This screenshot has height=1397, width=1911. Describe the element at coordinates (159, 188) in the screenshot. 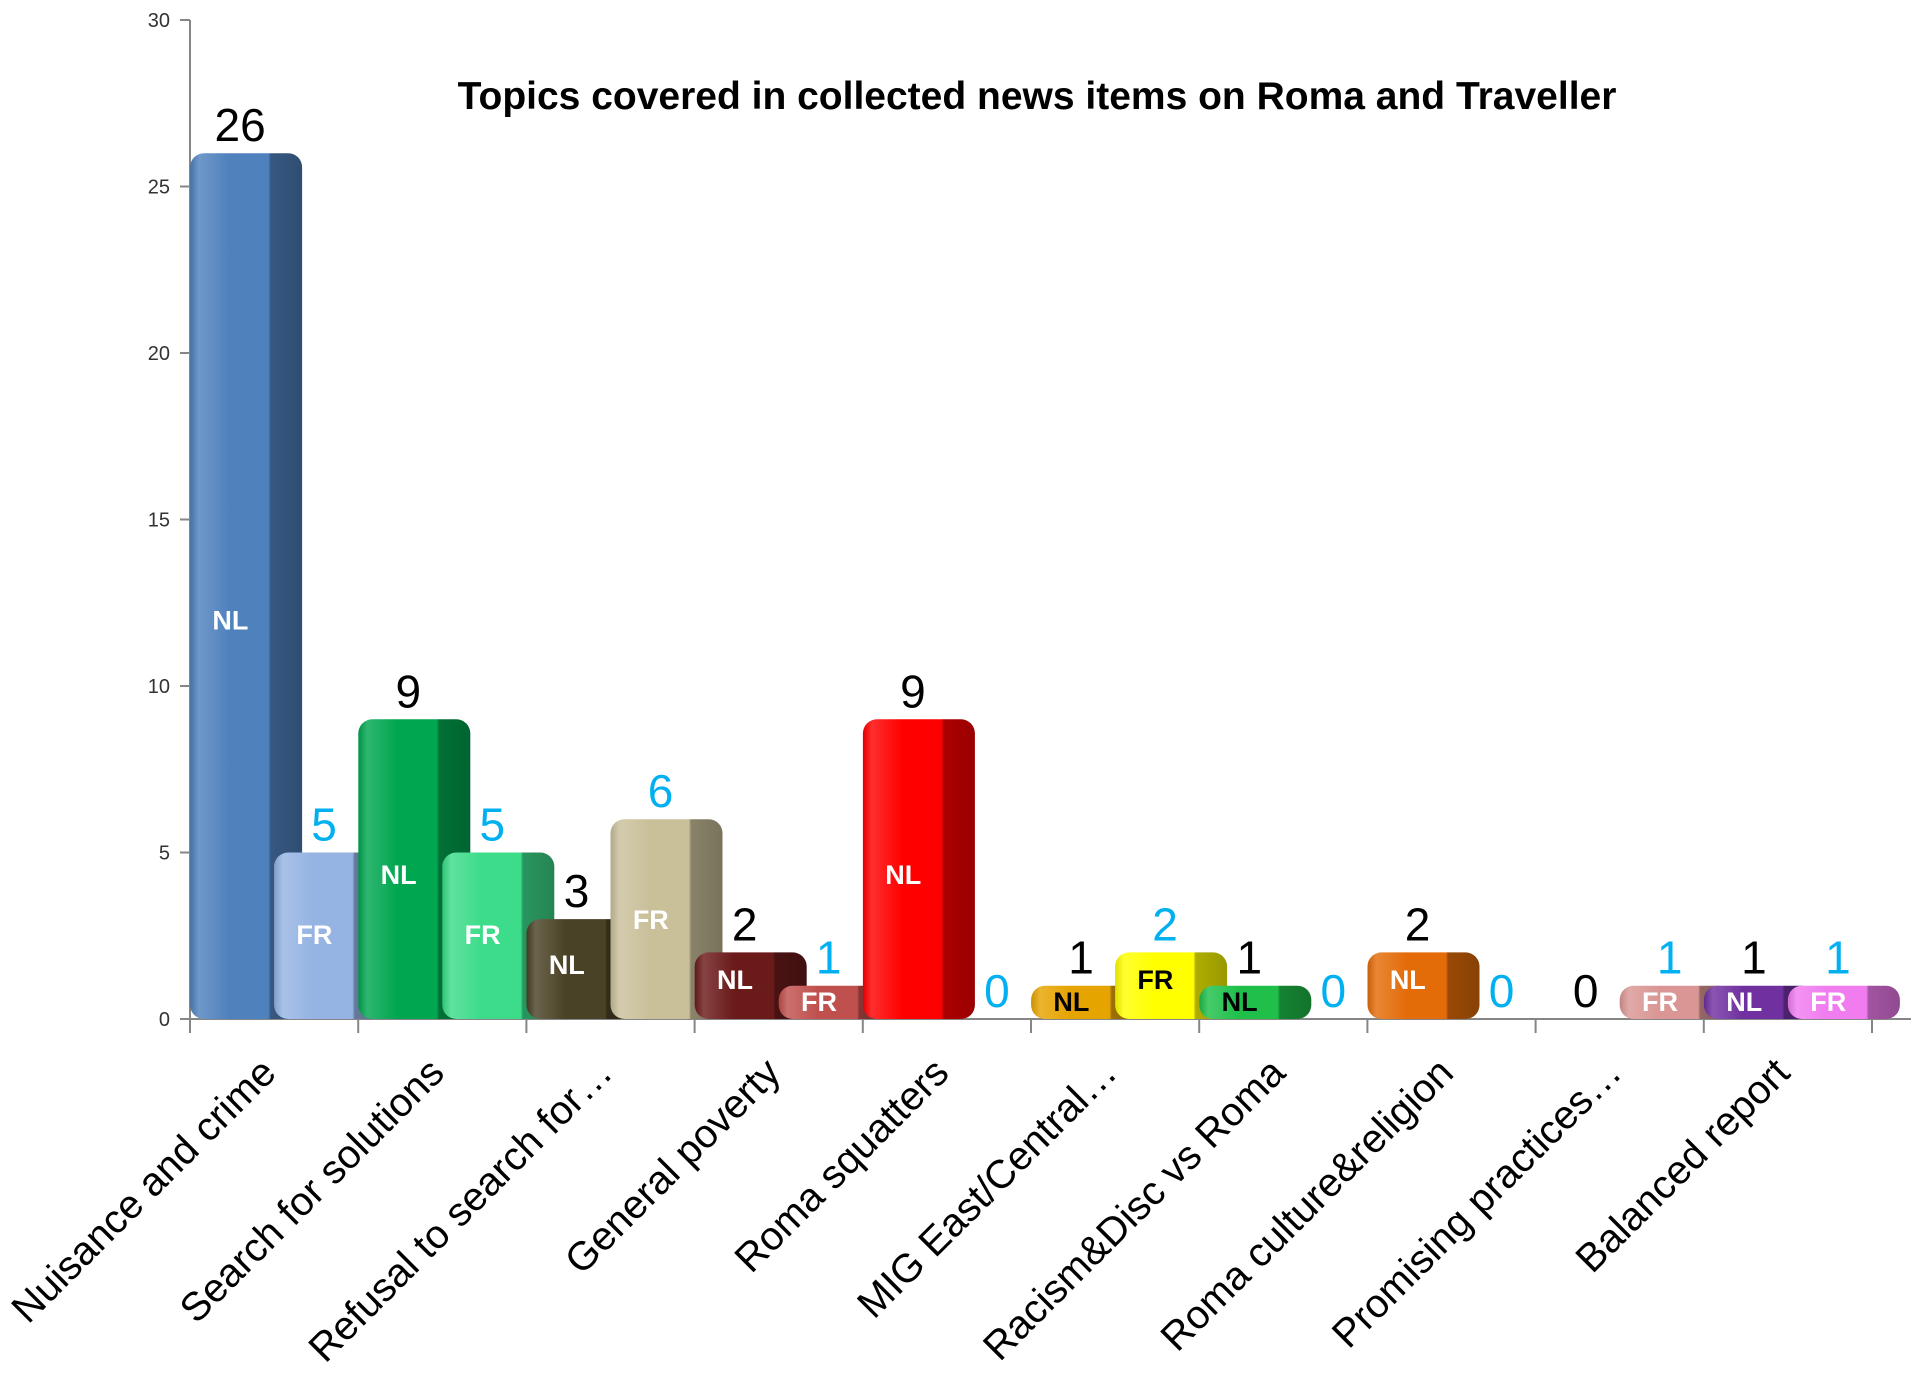

I see `y-tick-label: 25` at that location.